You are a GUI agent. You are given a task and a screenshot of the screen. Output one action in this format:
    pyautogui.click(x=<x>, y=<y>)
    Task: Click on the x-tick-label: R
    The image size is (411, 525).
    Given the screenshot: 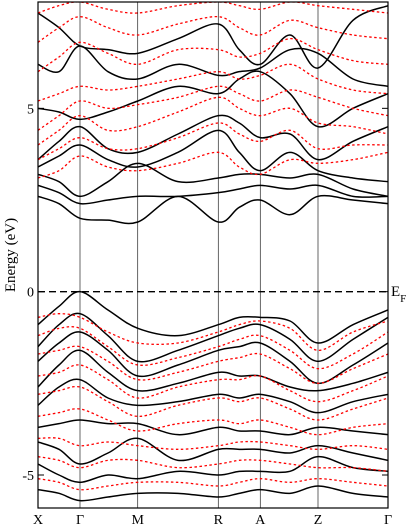 What is the action you would take?
    pyautogui.click(x=219, y=519)
    